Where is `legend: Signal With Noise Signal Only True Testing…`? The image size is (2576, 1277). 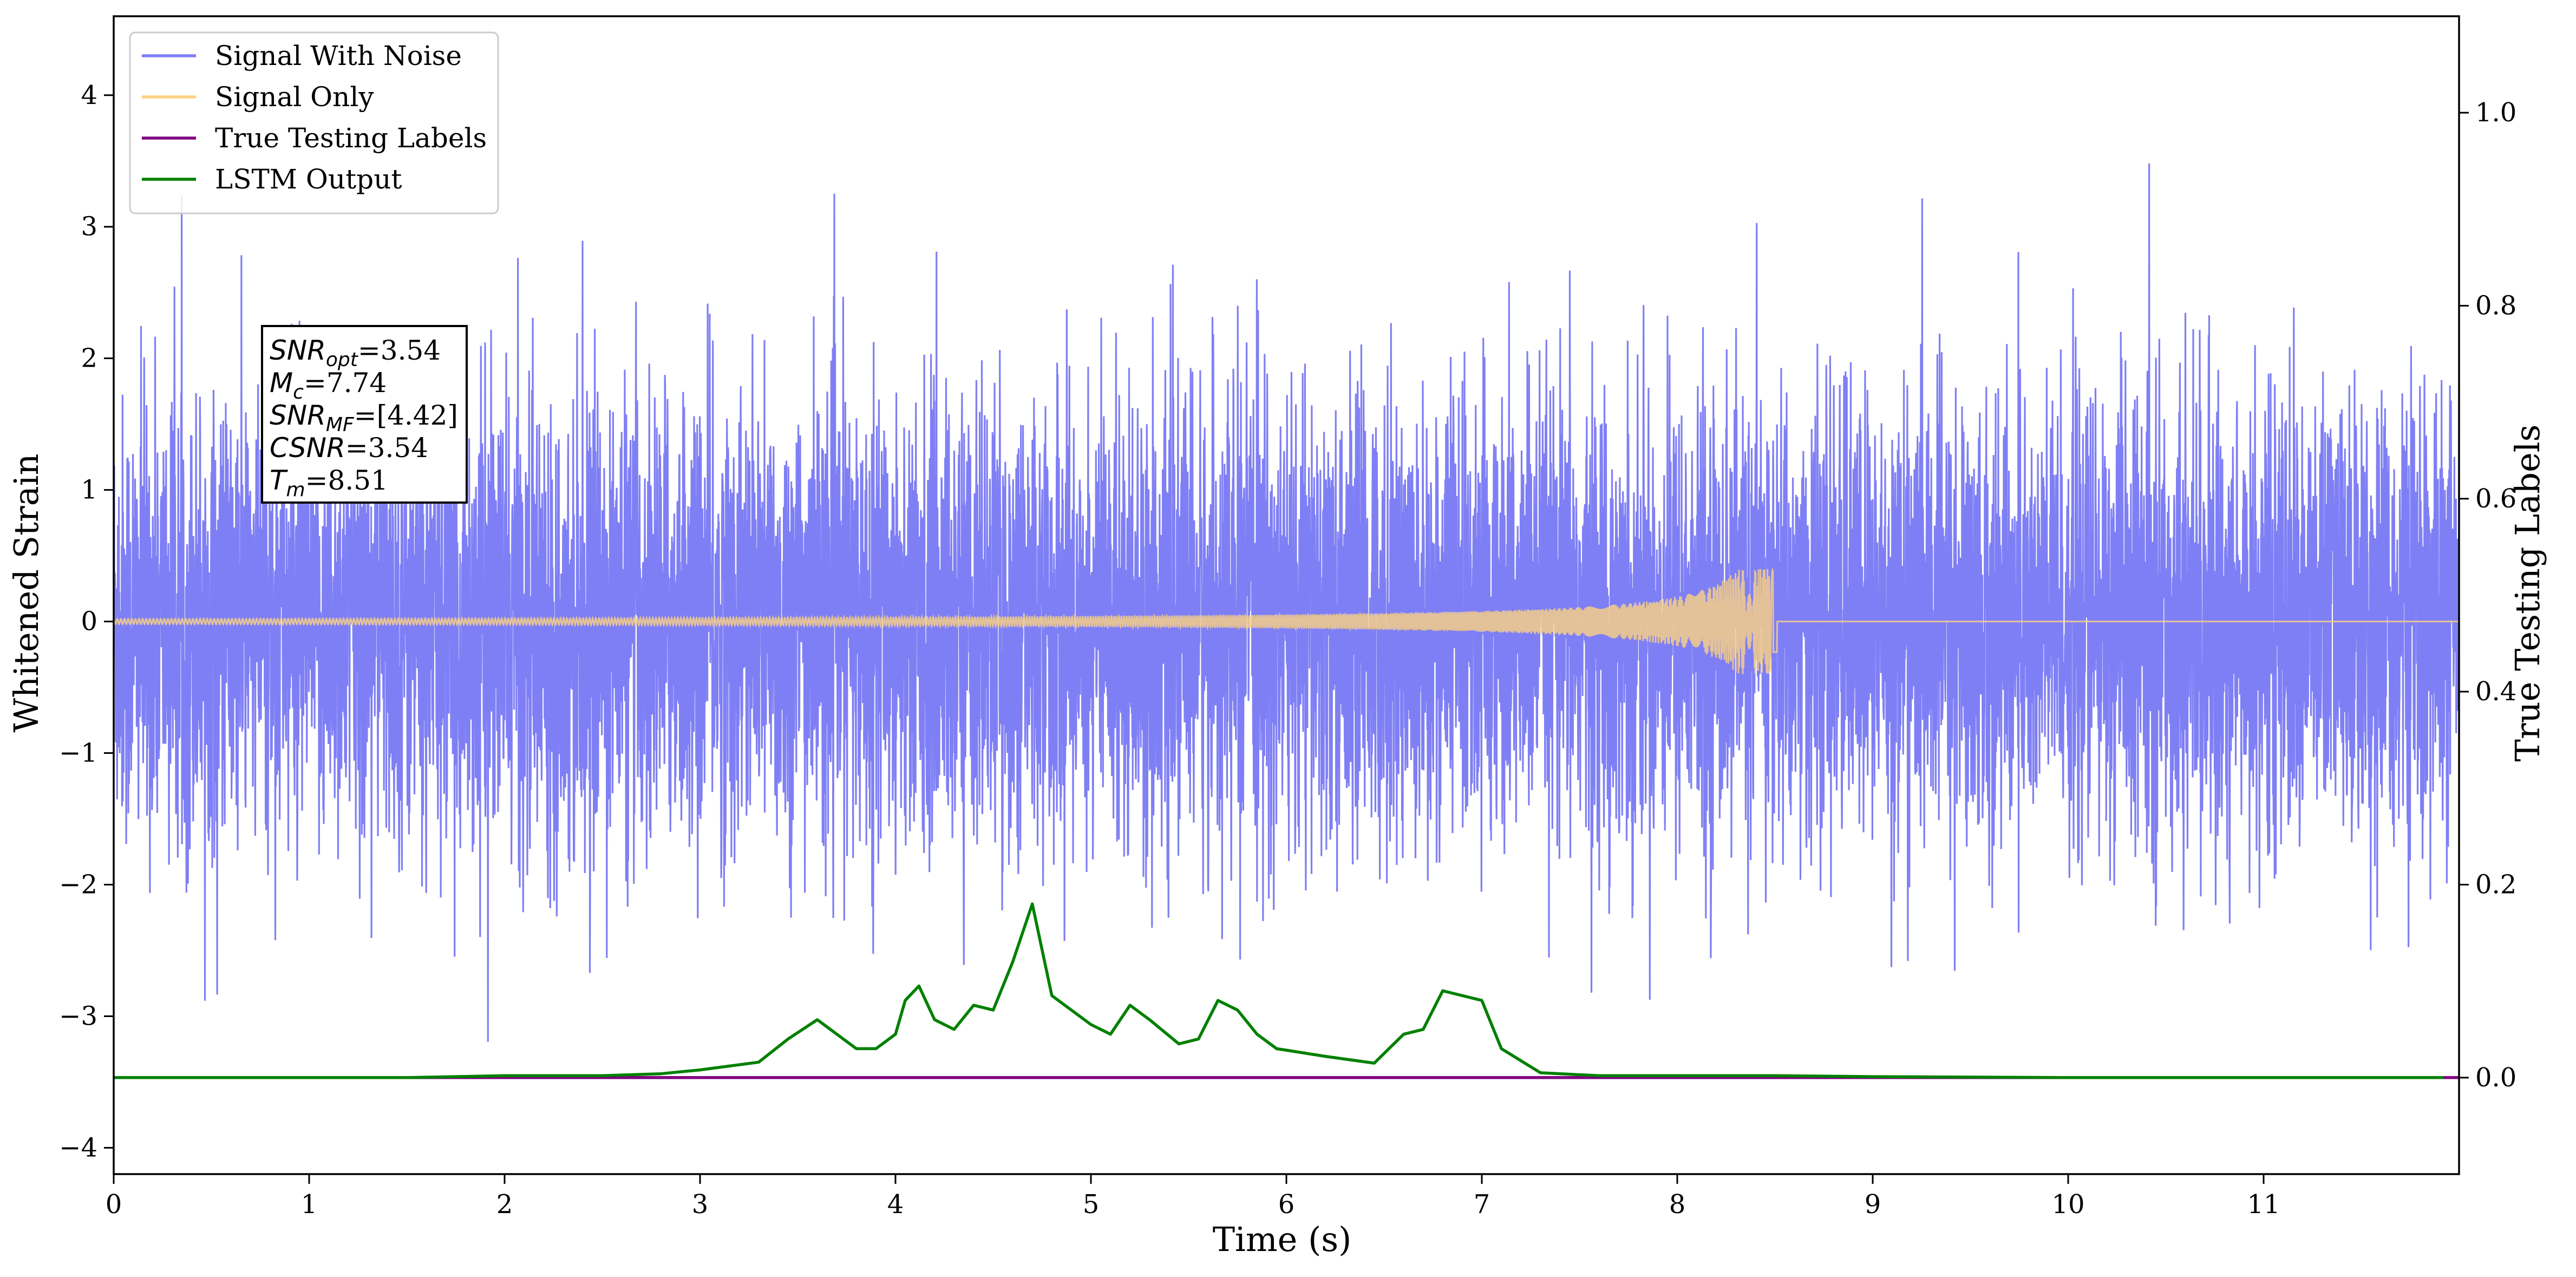
legend: Signal With Noise Signal Only True Testing… is located at coordinates (314, 122).